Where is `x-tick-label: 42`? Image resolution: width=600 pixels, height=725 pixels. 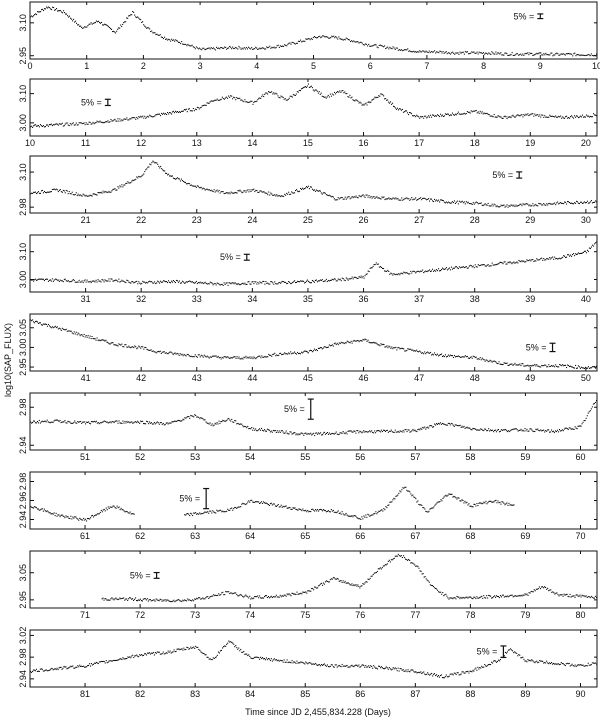 x-tick-label: 42 is located at coordinates (141, 378).